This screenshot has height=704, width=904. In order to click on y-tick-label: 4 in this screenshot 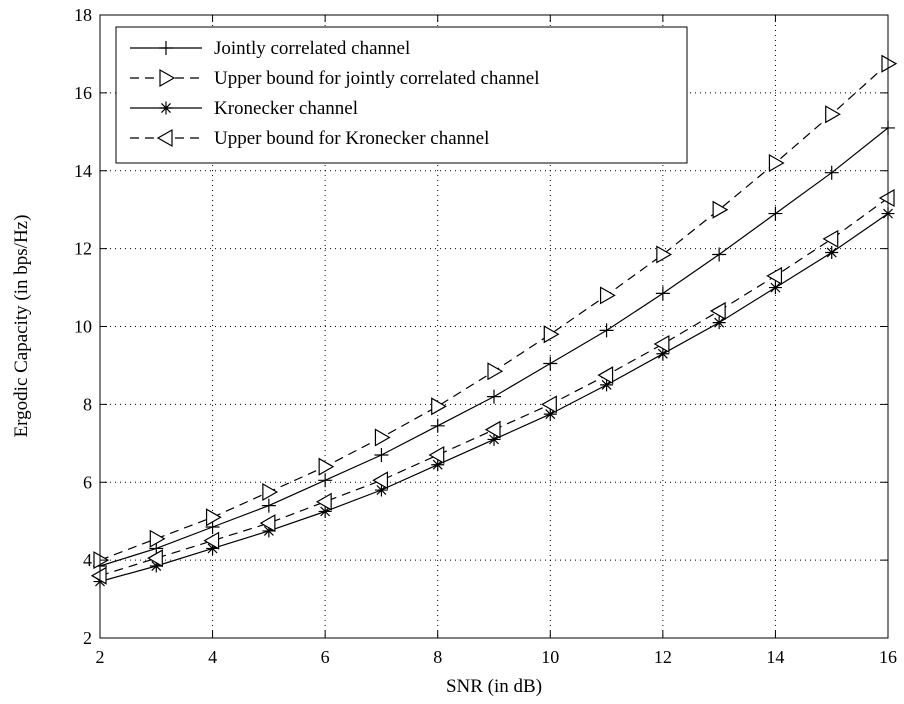, I will do `click(87, 560)`.